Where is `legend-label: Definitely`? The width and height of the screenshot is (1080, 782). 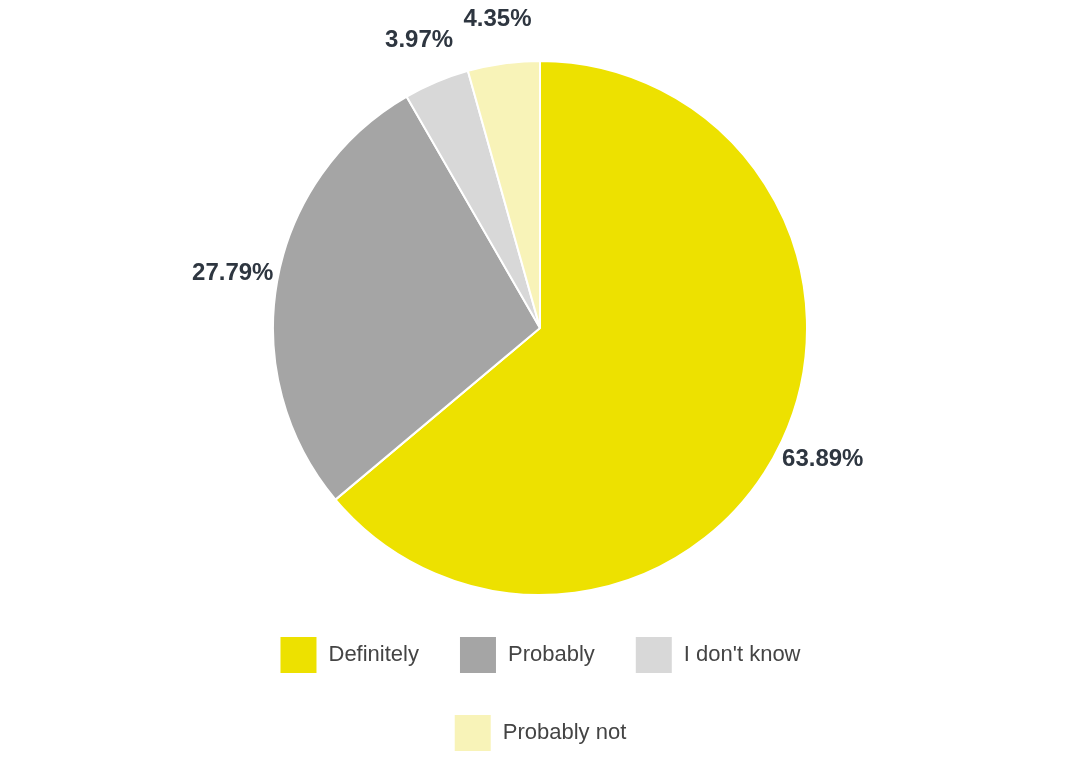 legend-label: Definitely is located at coordinates (373, 654).